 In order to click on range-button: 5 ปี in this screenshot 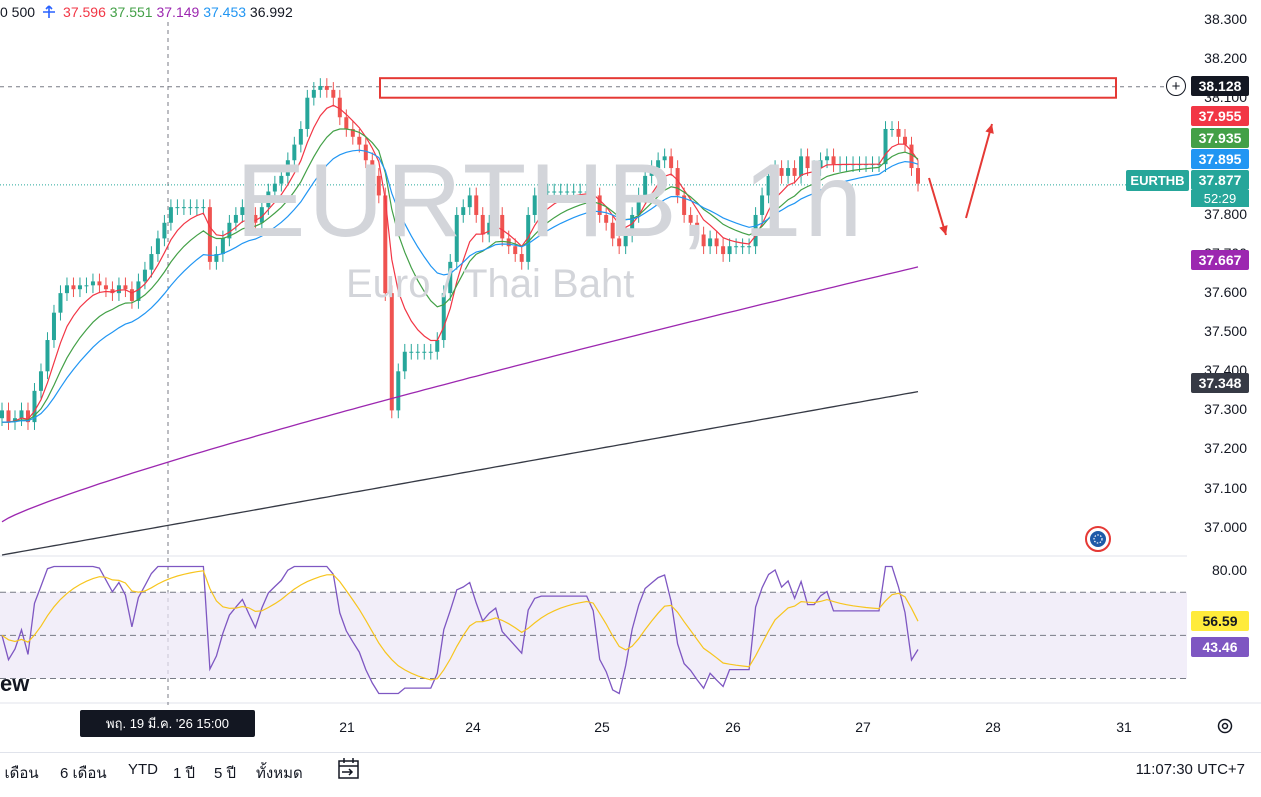, I will do `click(225, 773)`.